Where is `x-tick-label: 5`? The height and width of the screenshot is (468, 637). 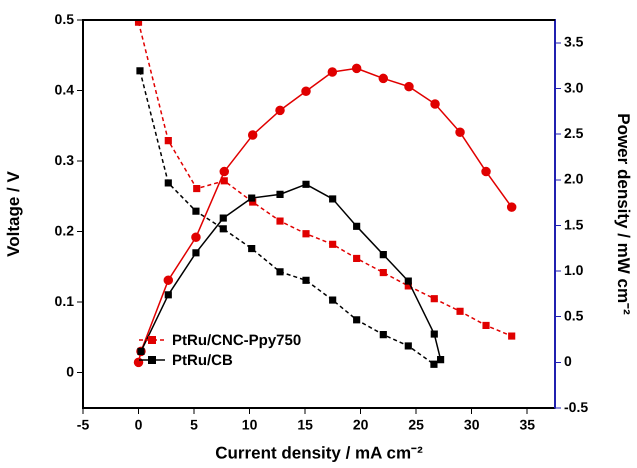
x-tick-label: 5 is located at coordinates (194, 424).